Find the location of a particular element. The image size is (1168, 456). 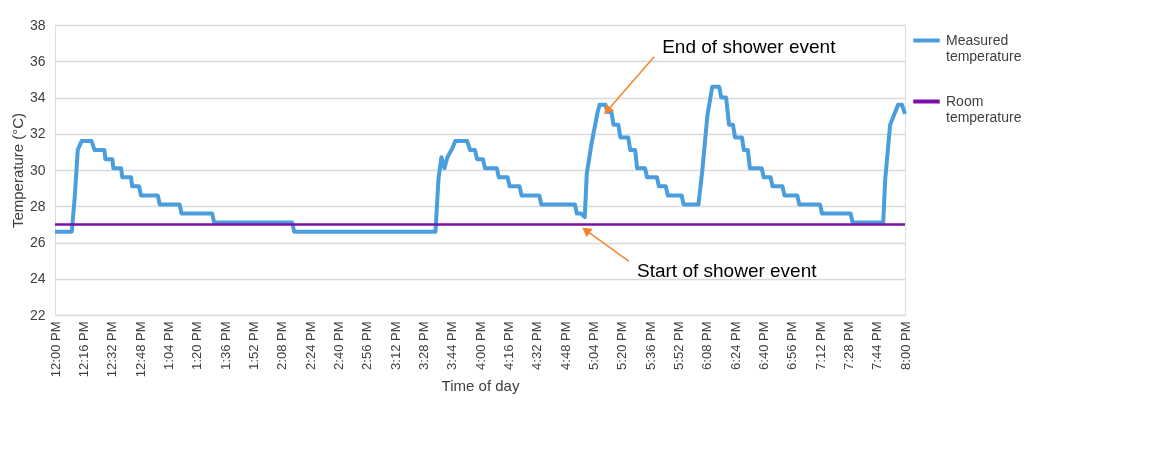

x-tick-label: 12:00 PM is located at coordinates (55, 349).